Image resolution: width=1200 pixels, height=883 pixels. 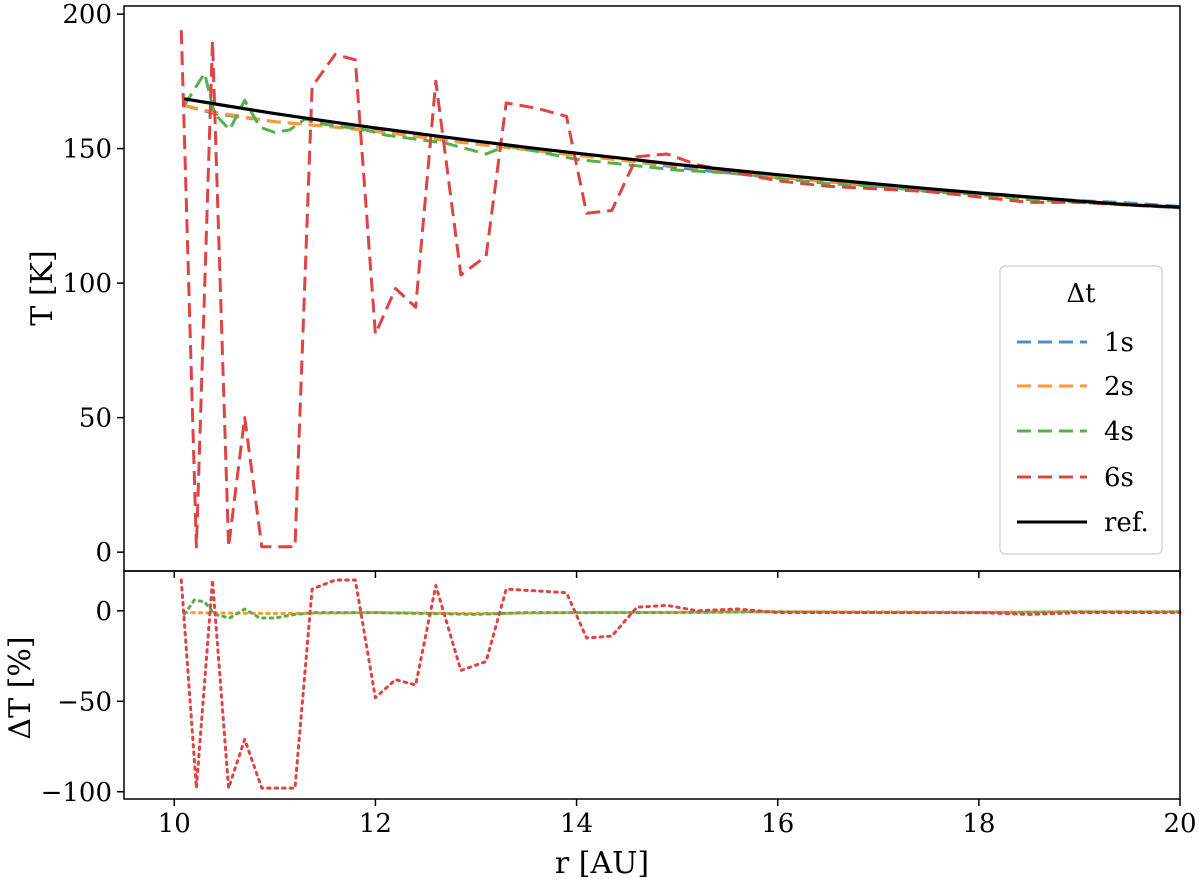 What do you see at coordinates (87, 284) in the screenshot?
I see `temperature-y-tick-label: 100` at bounding box center [87, 284].